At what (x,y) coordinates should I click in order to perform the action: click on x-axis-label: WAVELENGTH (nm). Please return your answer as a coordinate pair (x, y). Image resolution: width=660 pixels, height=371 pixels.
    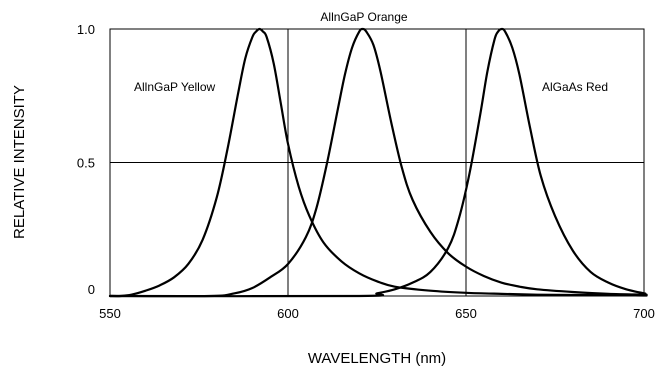
    Looking at the image, I should click on (377, 358).